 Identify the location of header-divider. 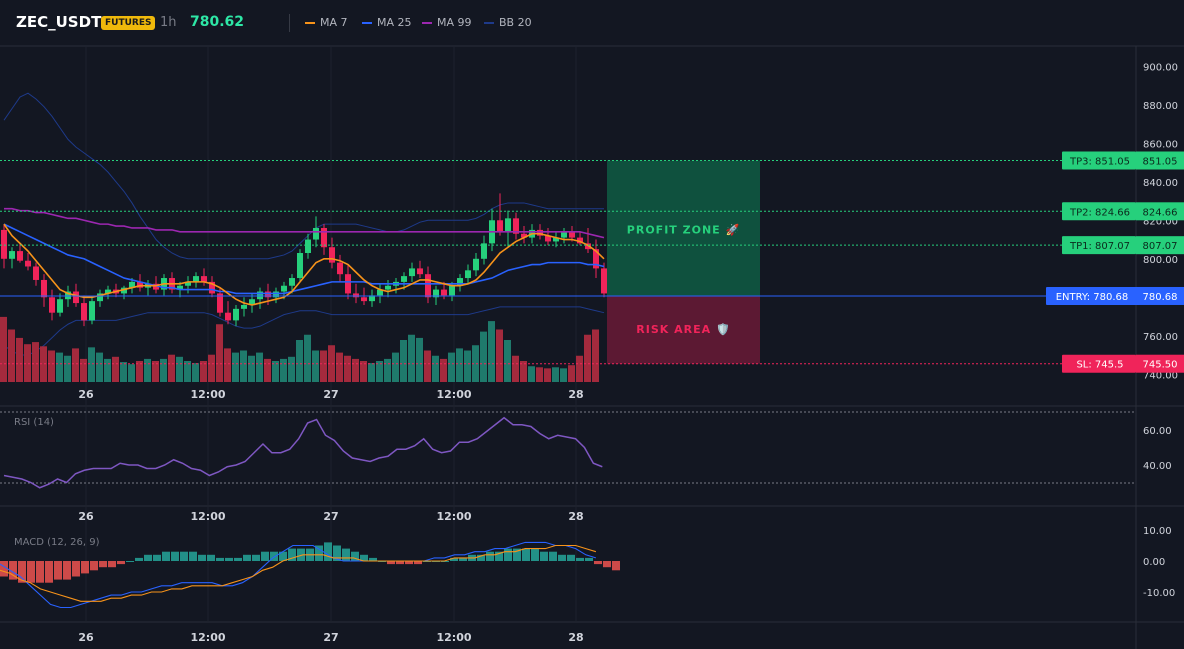
(289, 23).